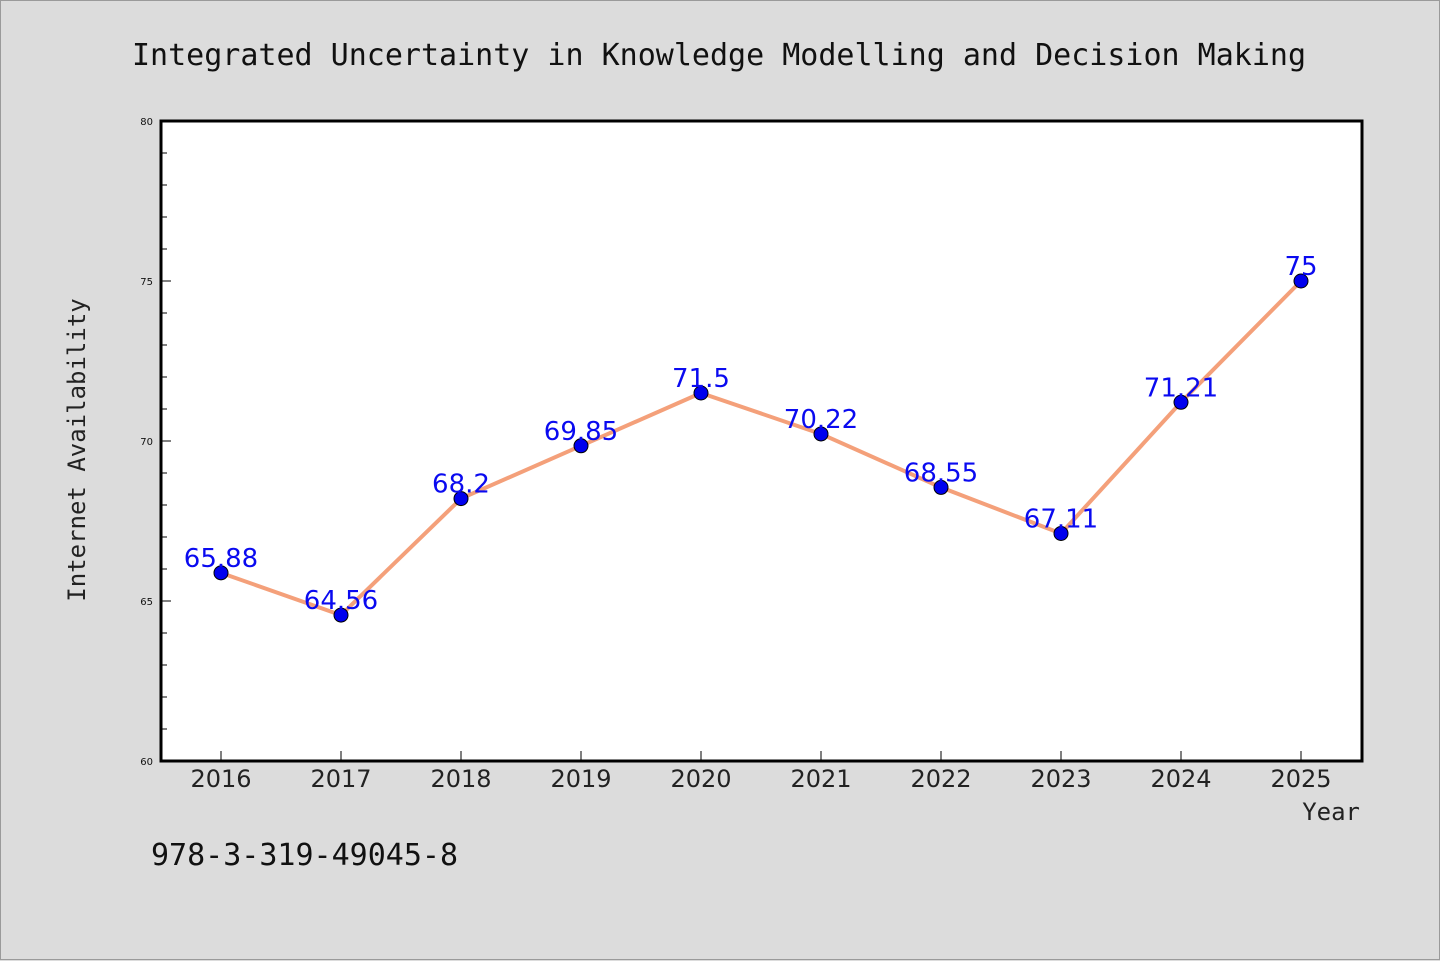 This screenshot has width=1440, height=961. I want to click on x-tick-label: 2021, so click(820, 779).